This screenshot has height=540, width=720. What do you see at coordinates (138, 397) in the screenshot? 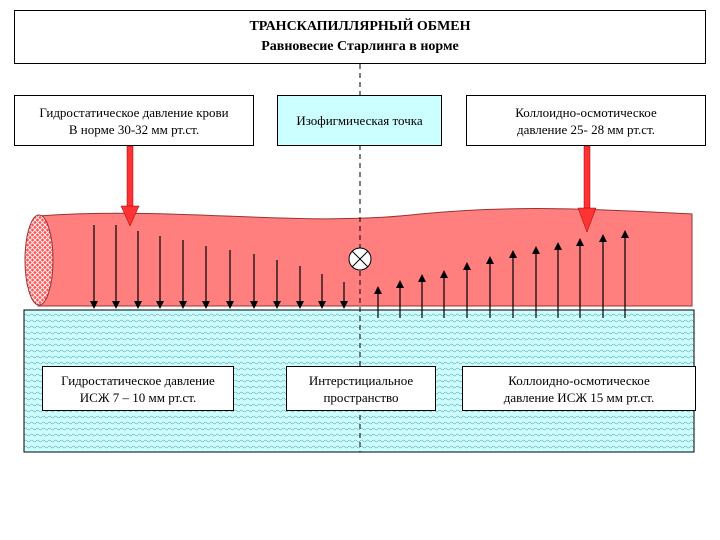
I see `label-line: ИСЖ 7 – 10 мм рт.ст.` at bounding box center [138, 397].